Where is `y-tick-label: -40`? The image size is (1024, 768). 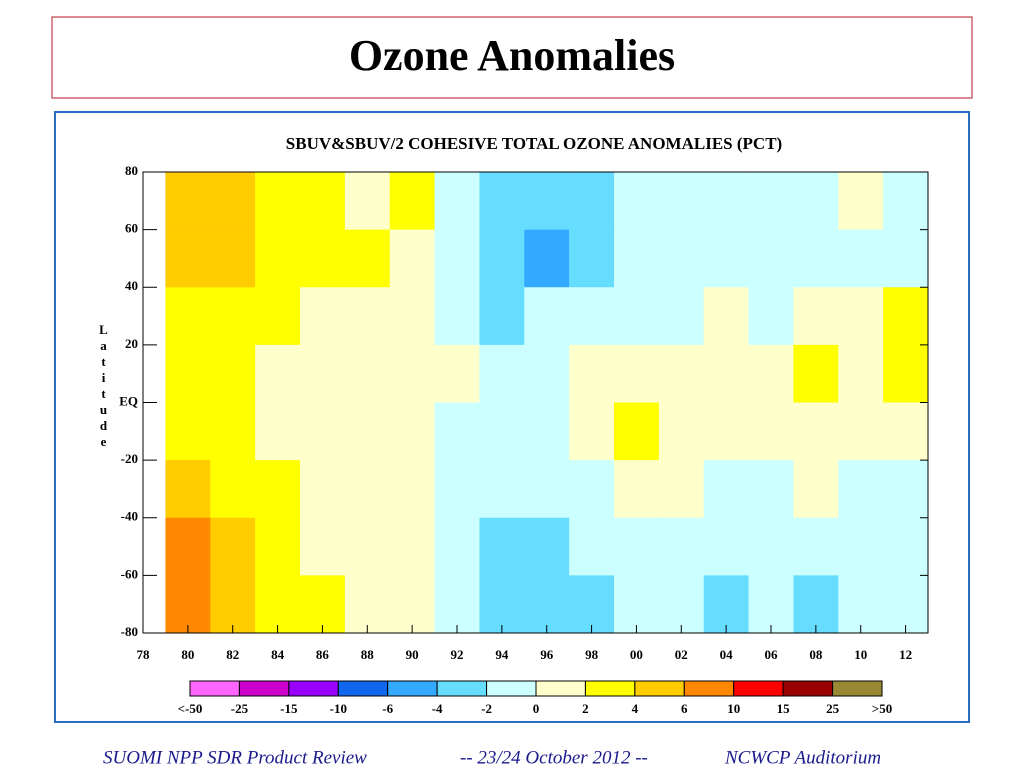
y-tick-label: -40 is located at coordinates (129, 516).